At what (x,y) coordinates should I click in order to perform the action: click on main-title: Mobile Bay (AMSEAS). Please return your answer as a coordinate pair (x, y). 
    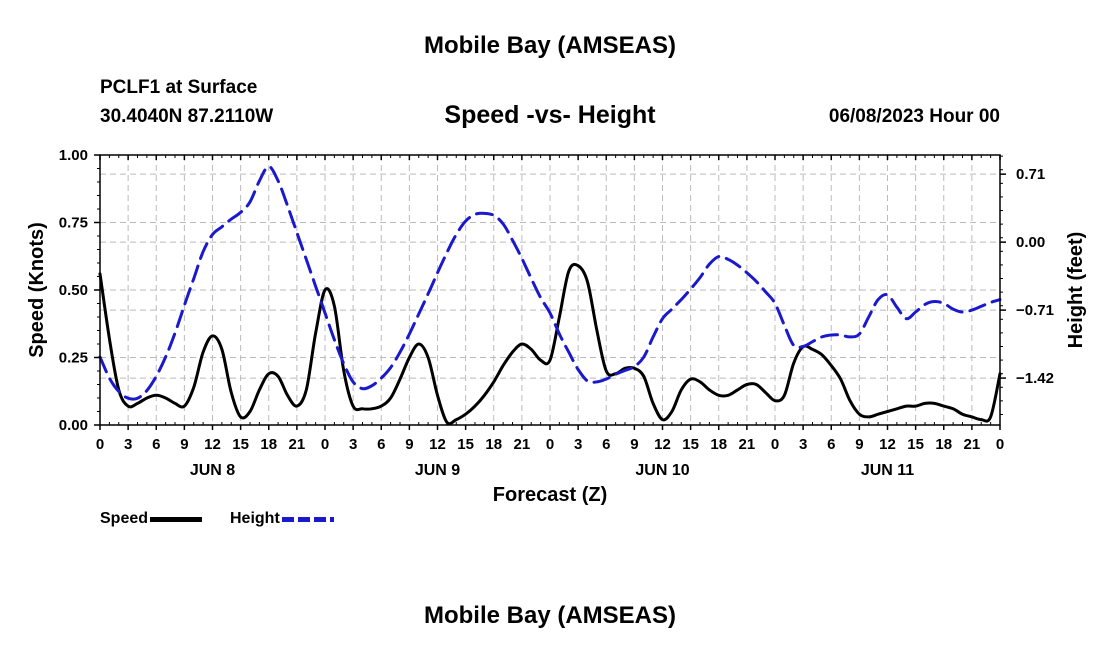
    Looking at the image, I should click on (550, 45).